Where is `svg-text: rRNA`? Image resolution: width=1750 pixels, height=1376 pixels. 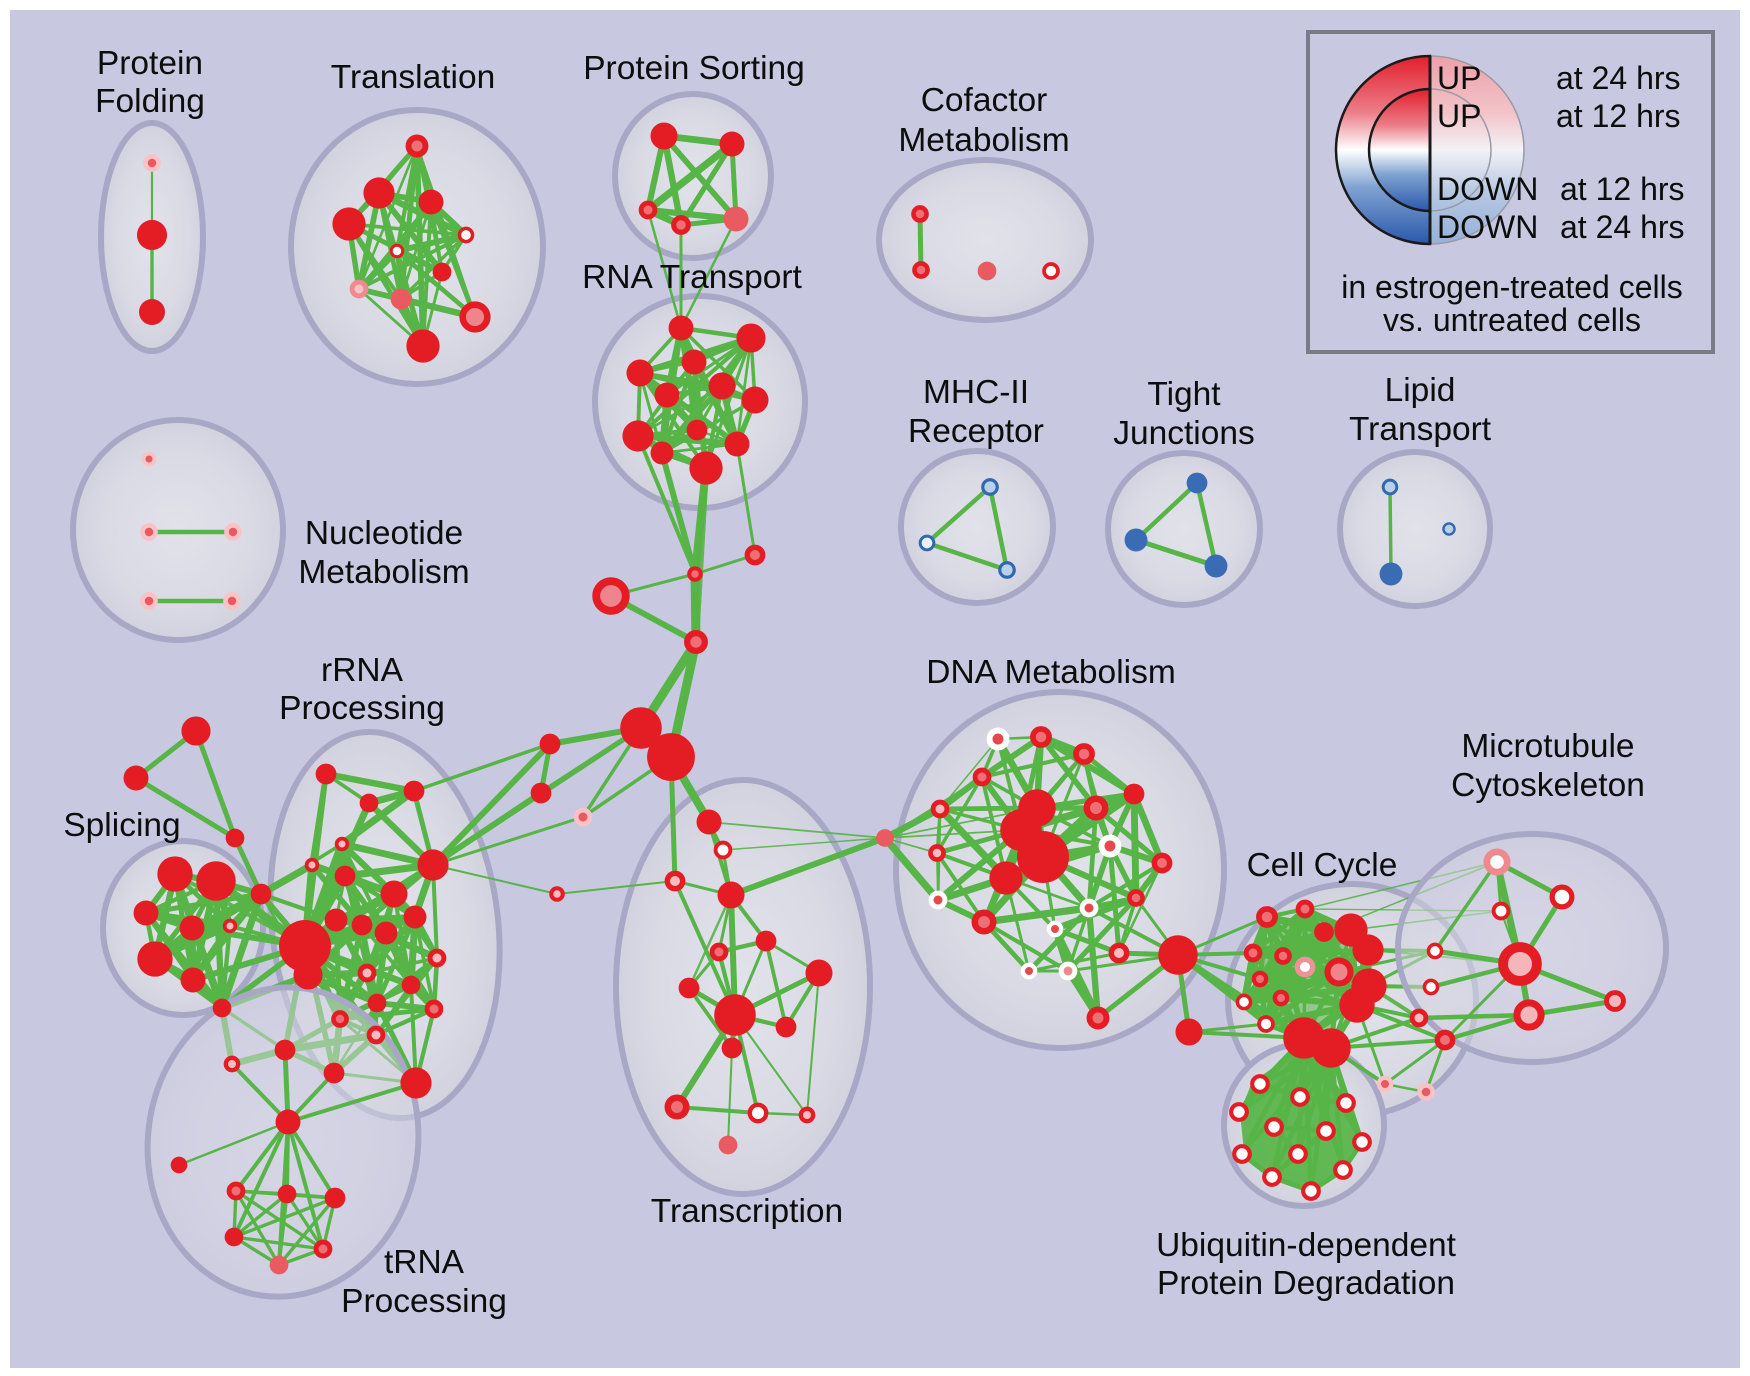
svg-text: rRNA is located at coordinates (362, 670).